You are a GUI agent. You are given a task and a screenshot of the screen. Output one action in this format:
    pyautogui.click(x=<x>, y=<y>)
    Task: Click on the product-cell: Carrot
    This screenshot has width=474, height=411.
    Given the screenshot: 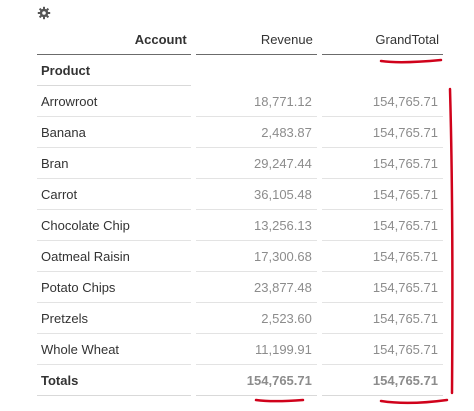 What is the action you would take?
    pyautogui.click(x=114, y=194)
    